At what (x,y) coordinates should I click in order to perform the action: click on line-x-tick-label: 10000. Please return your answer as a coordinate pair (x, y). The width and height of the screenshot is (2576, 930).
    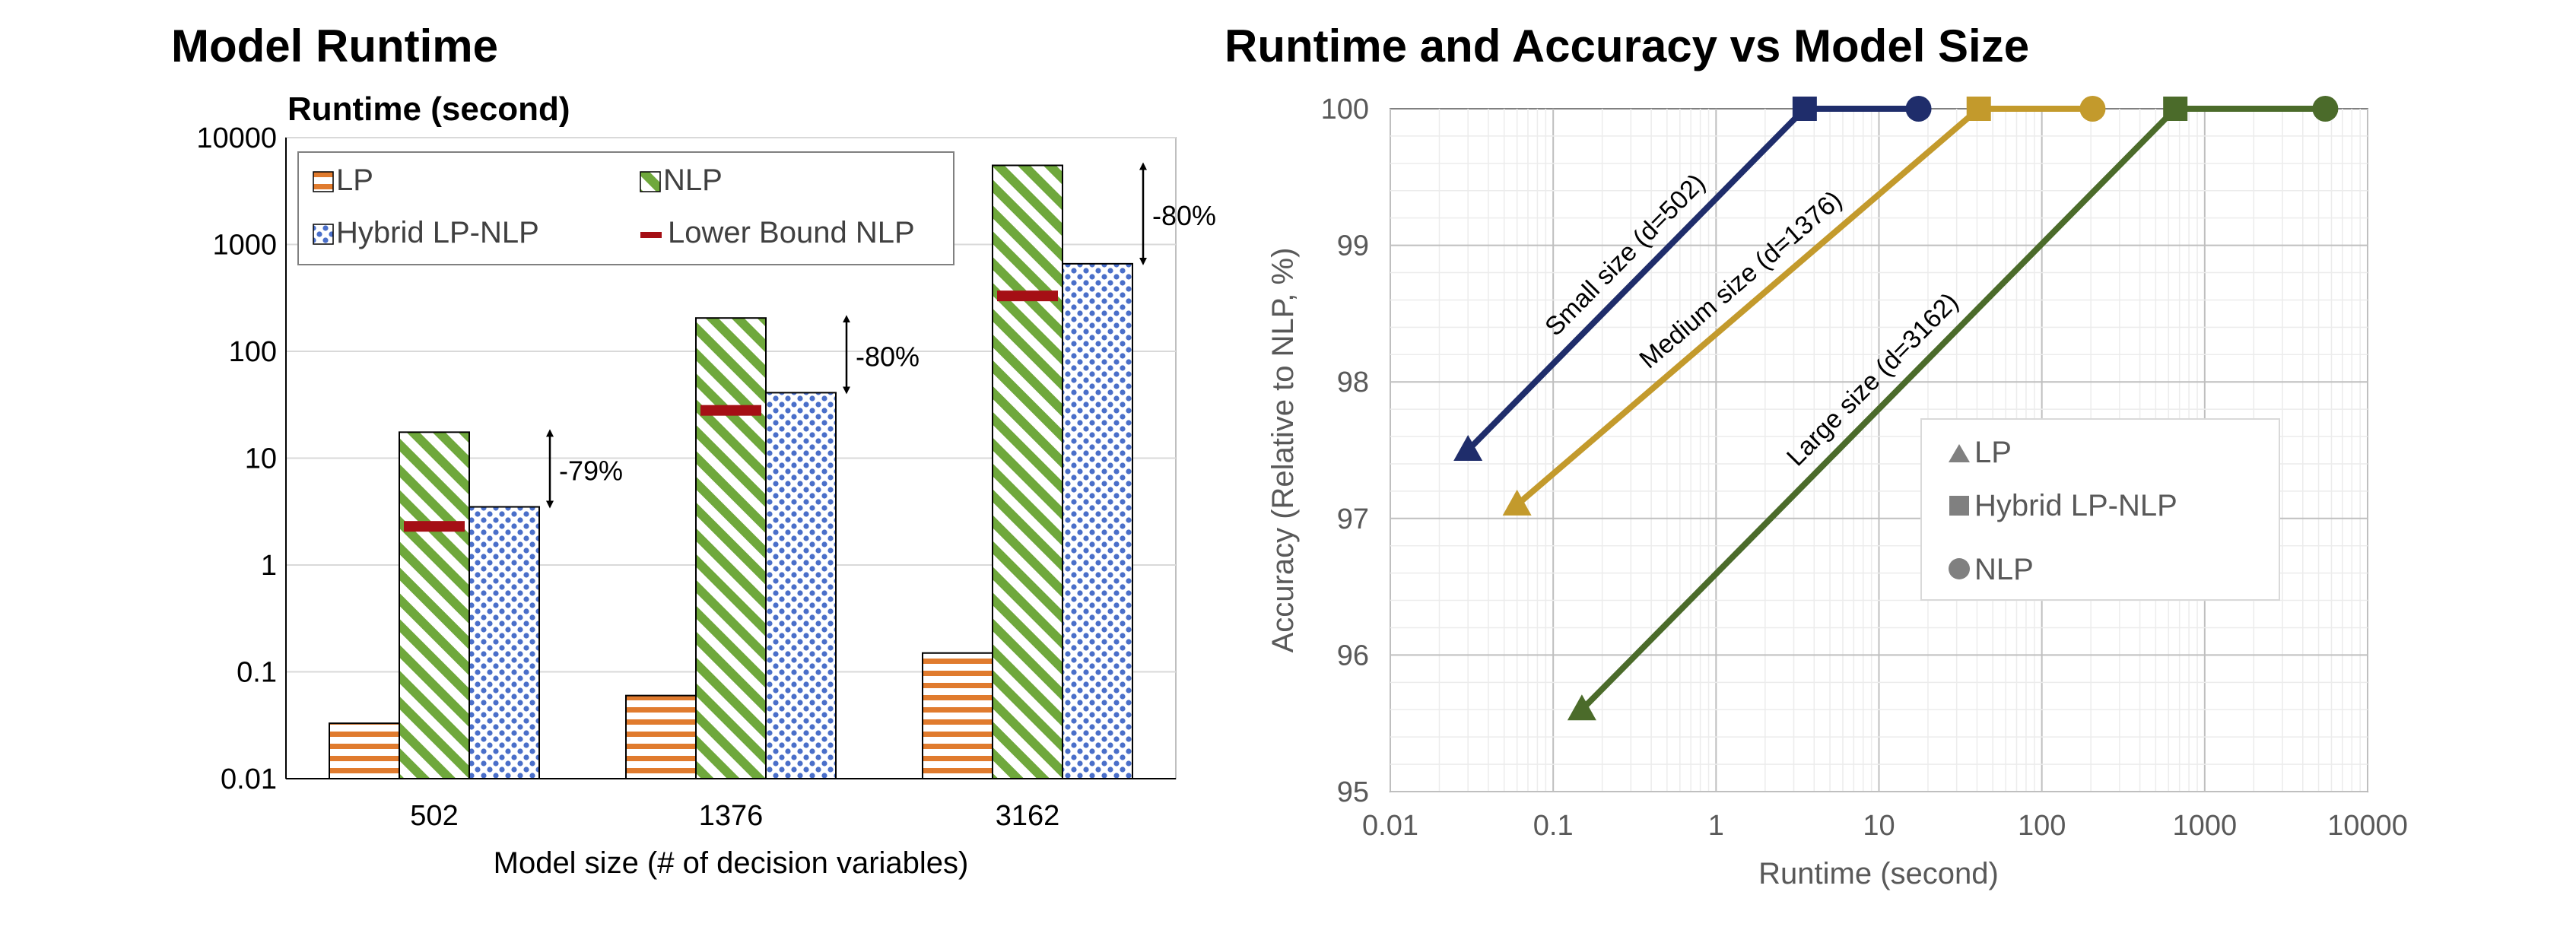
    Looking at the image, I should click on (2367, 826).